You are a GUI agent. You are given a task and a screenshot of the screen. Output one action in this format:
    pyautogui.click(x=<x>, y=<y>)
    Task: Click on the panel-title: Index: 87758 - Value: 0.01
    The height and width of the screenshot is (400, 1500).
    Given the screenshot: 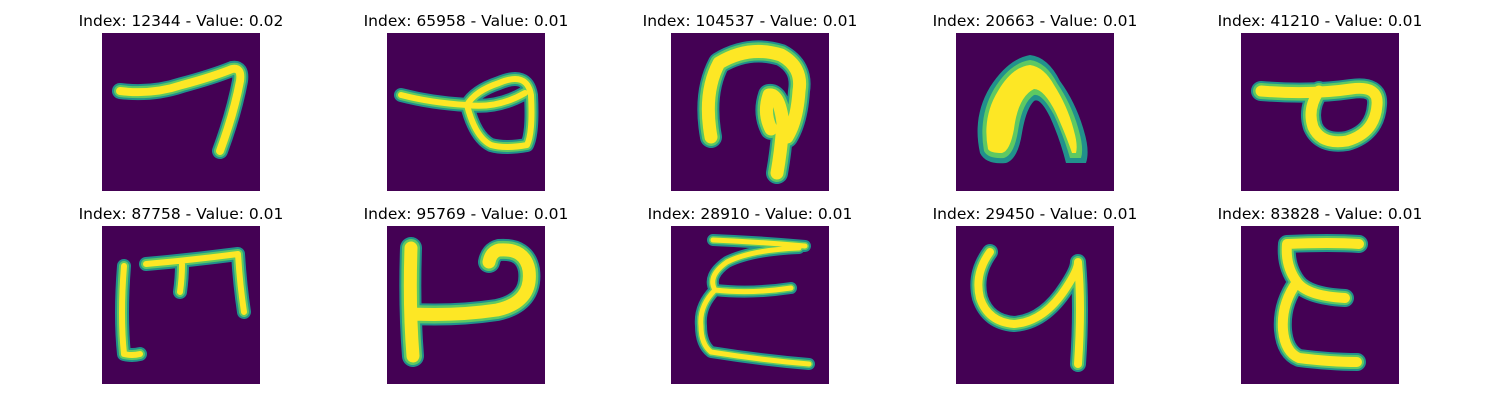 What is the action you would take?
    pyautogui.click(x=181, y=214)
    